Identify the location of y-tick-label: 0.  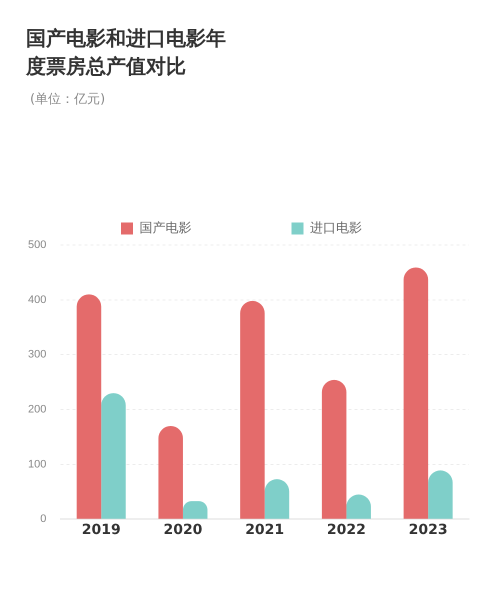
(43, 519).